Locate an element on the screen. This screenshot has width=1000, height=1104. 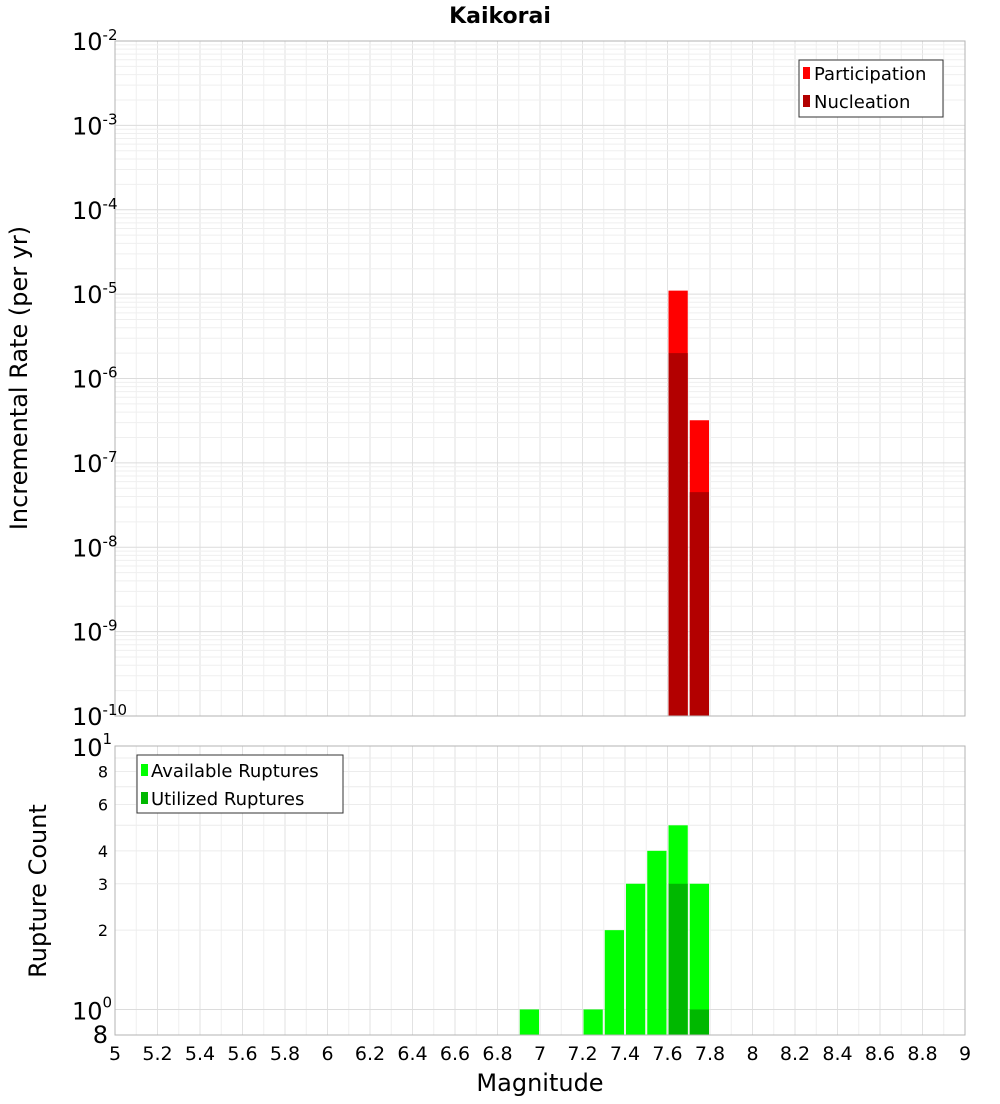
rate-legend: Participation Nucleation is located at coordinates (871, 88).